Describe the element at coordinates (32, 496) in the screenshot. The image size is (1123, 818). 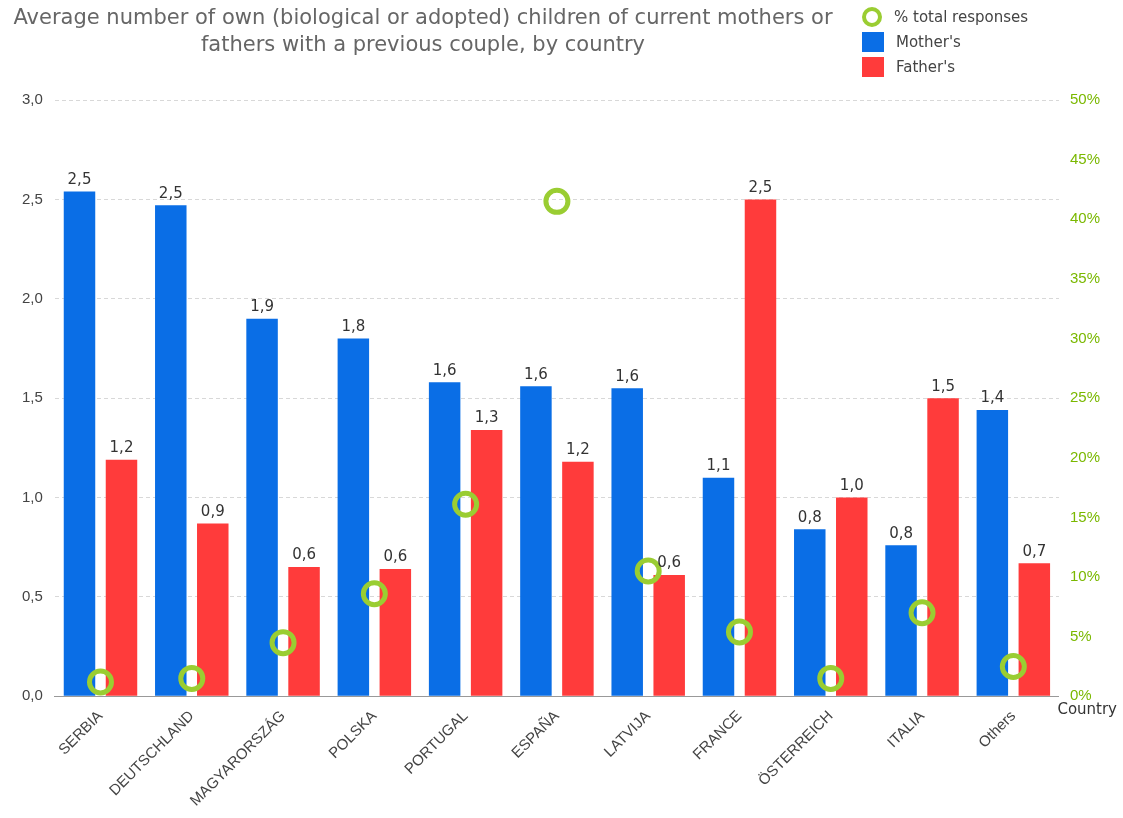
I see `y-tick-label: 1,0` at that location.